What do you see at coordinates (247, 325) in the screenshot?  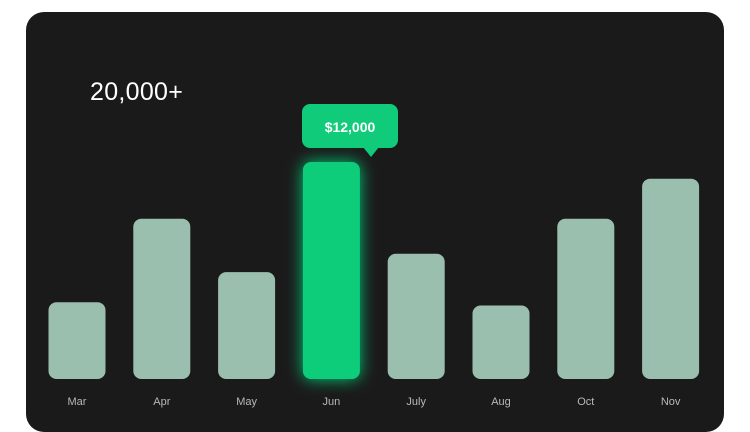 I see `bar-may` at bounding box center [247, 325].